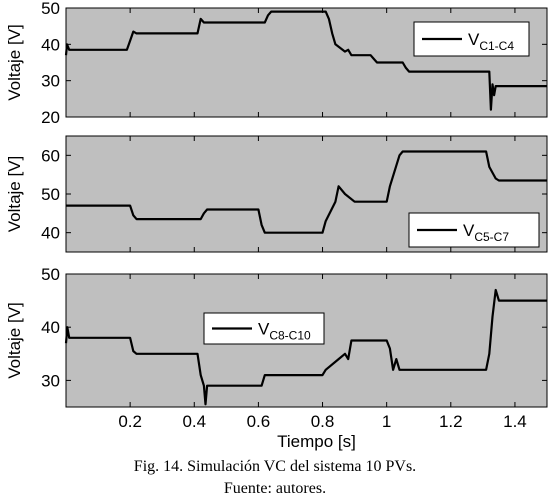 Image resolution: width=550 pixels, height=499 pixels. I want to click on legend-label-subscript: C8-C10, so click(290, 336).